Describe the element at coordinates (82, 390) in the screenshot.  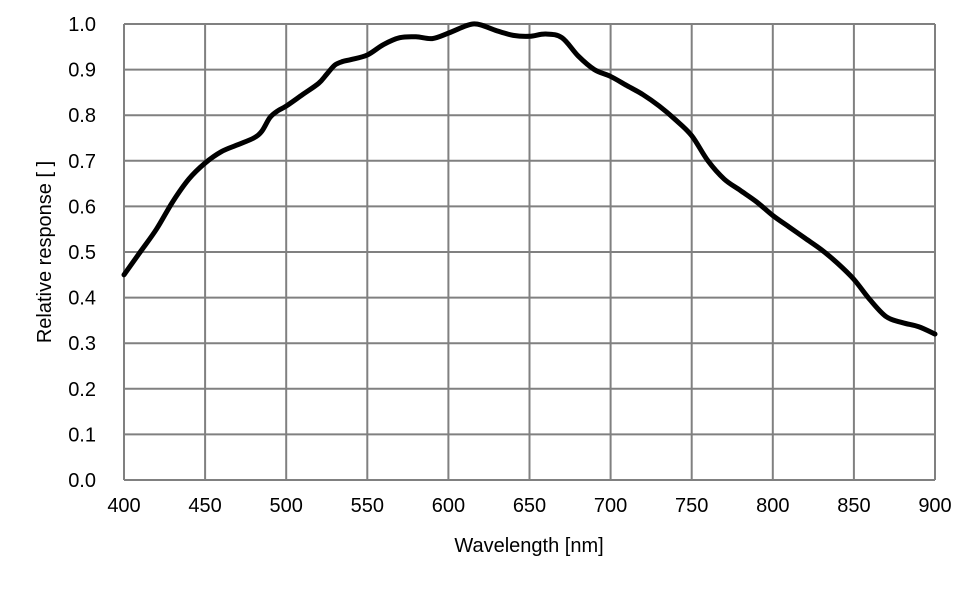
I see `y-tick-label: 0.2` at that location.